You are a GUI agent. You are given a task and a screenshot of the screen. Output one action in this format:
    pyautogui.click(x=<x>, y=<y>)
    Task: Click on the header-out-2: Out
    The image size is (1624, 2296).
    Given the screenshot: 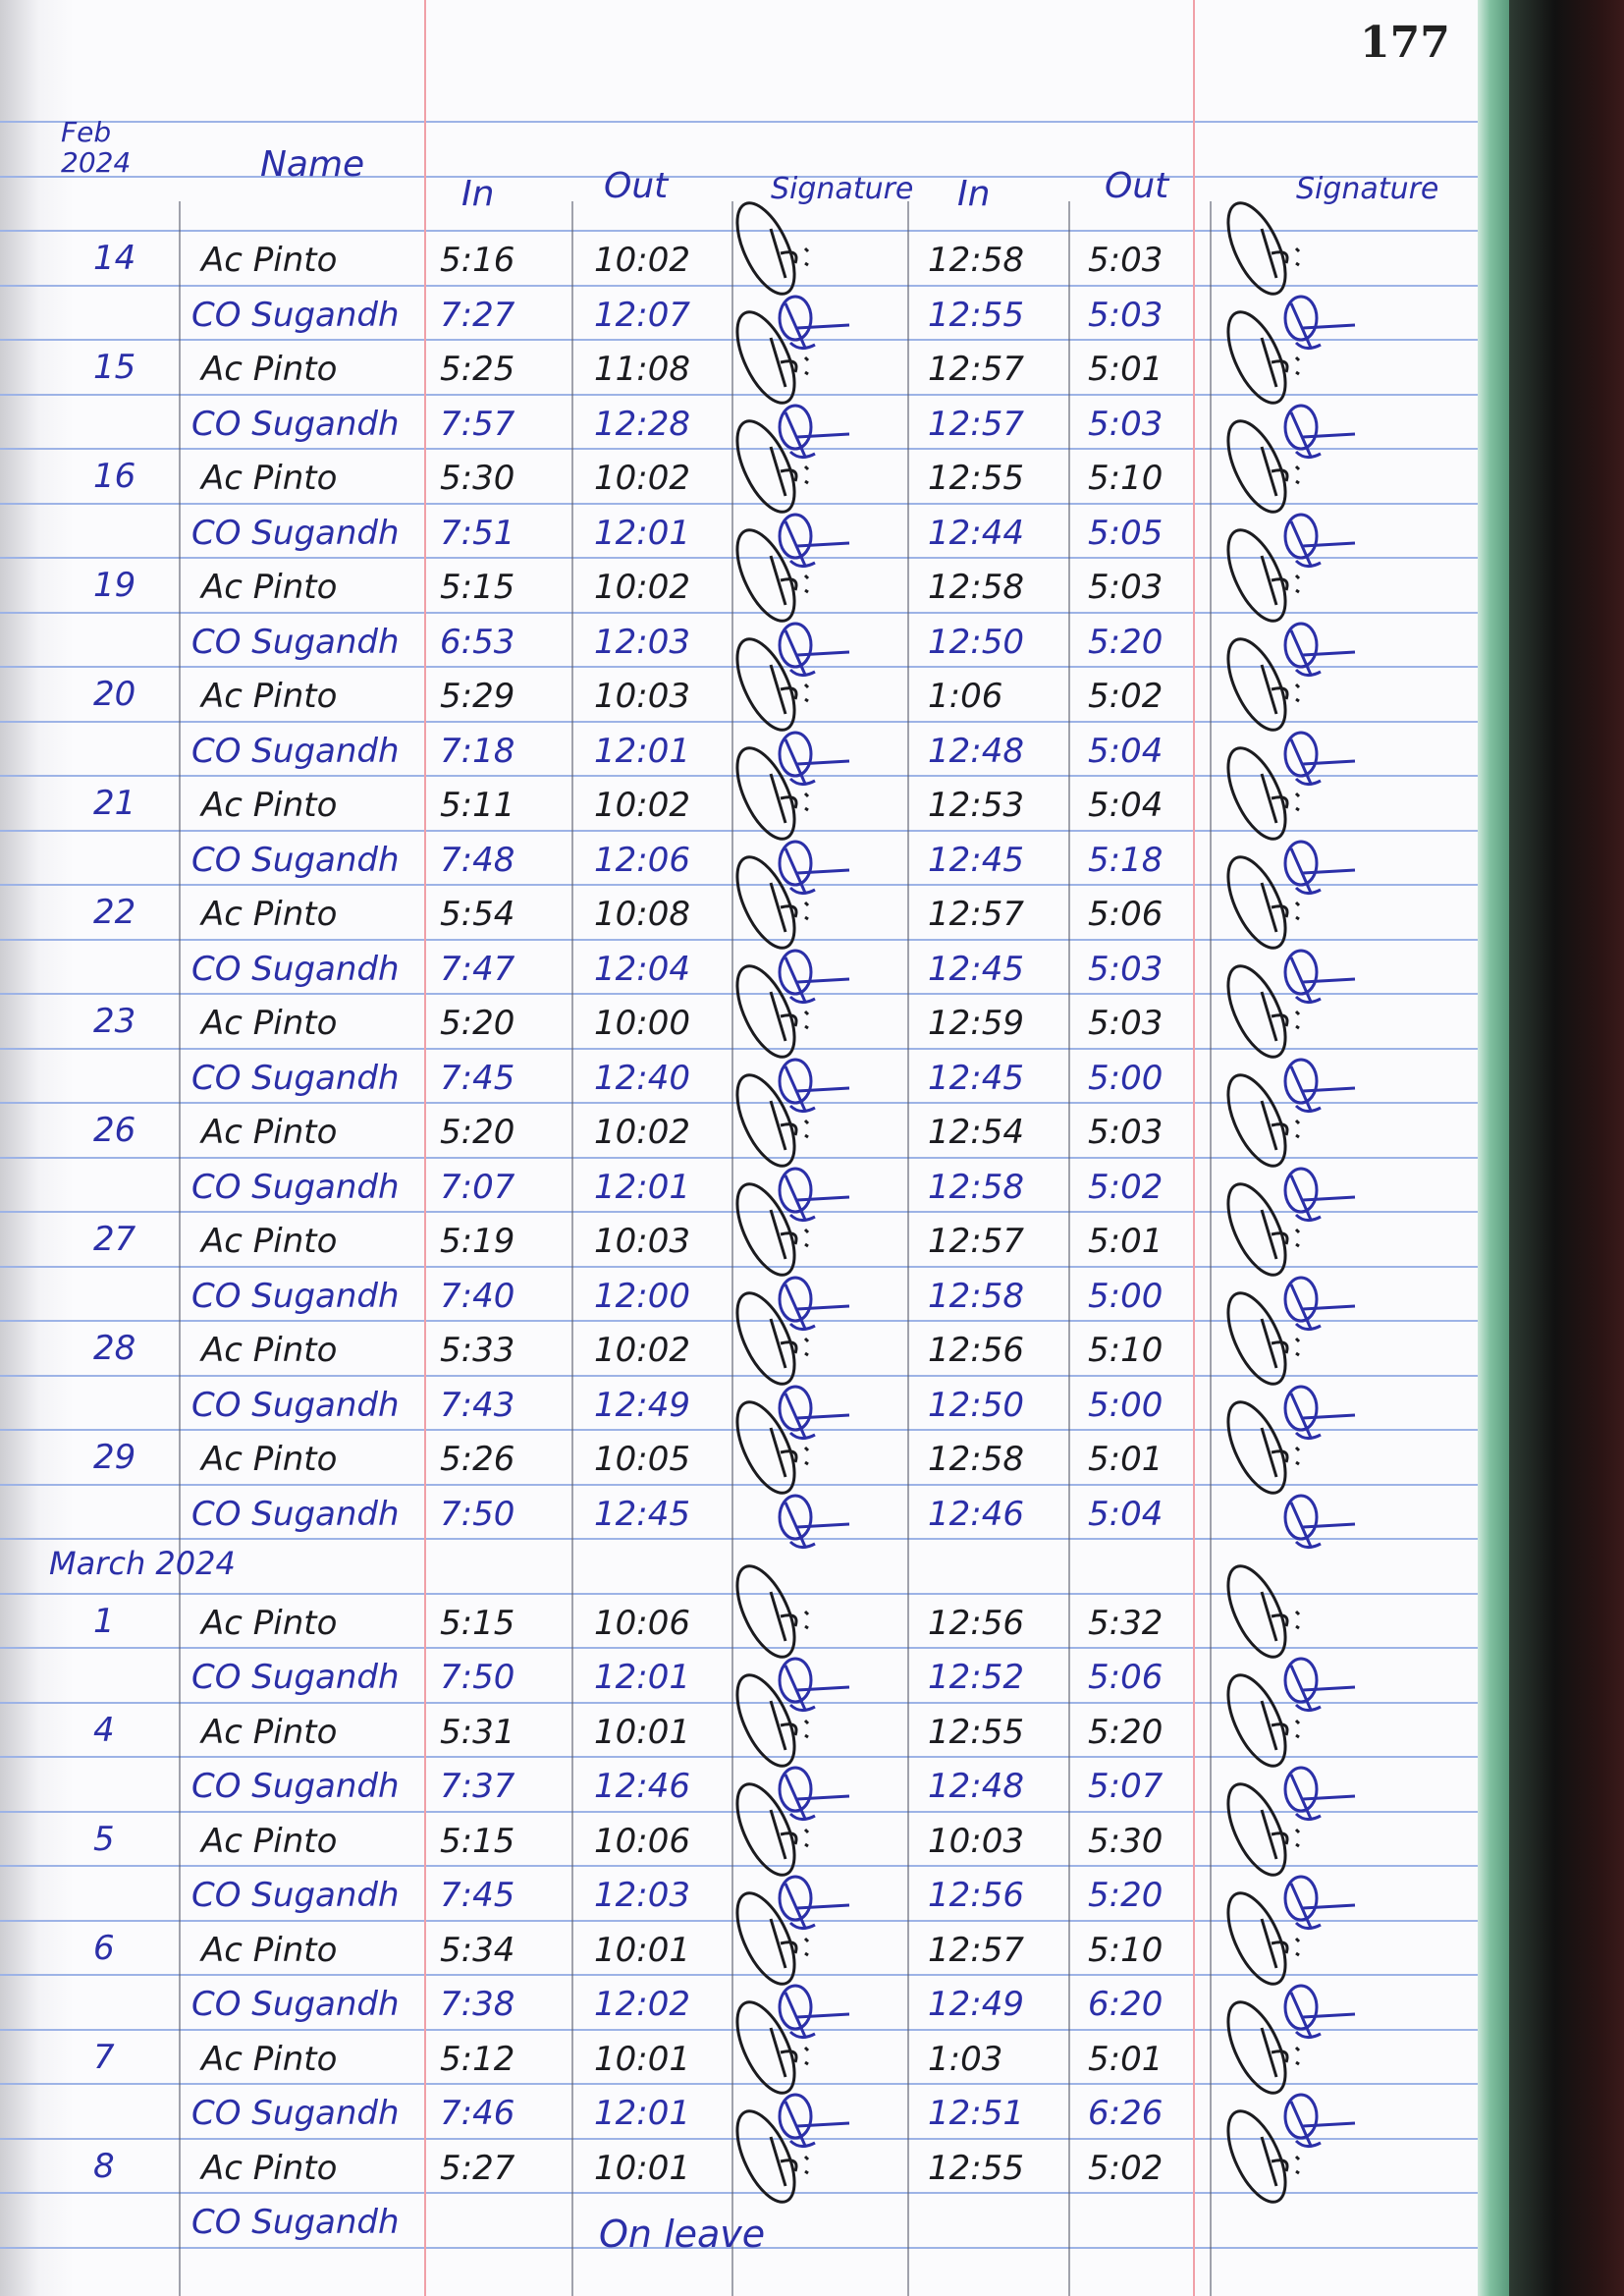 What is the action you would take?
    pyautogui.click(x=1137, y=186)
    